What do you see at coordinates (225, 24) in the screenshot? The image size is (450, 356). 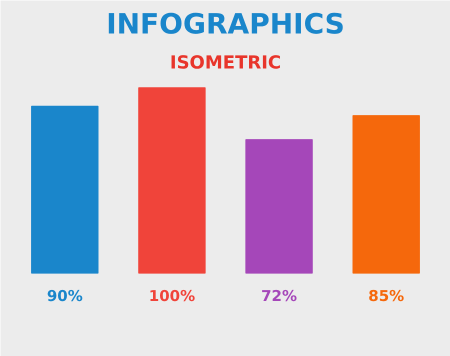 I see `chart-title: INFOGRAPHICS` at bounding box center [225, 24].